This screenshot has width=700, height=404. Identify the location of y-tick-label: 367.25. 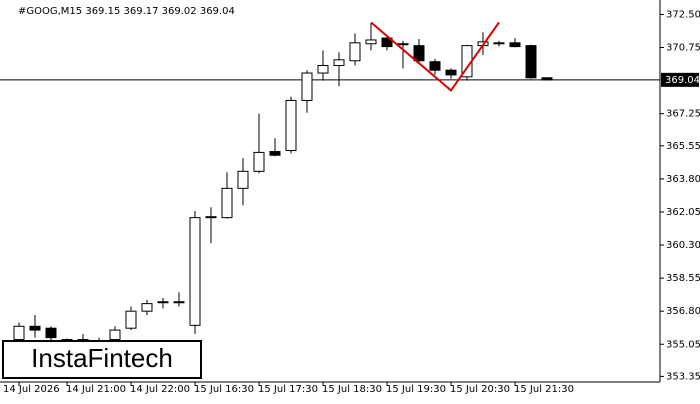
(683, 114).